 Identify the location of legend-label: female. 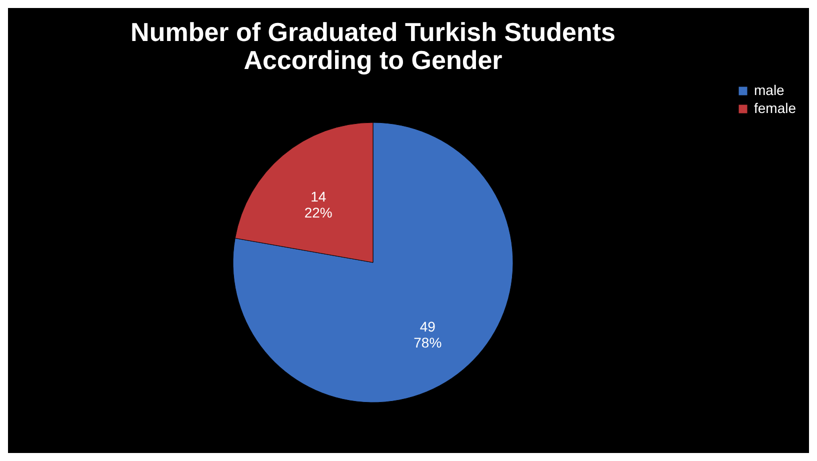
(775, 108).